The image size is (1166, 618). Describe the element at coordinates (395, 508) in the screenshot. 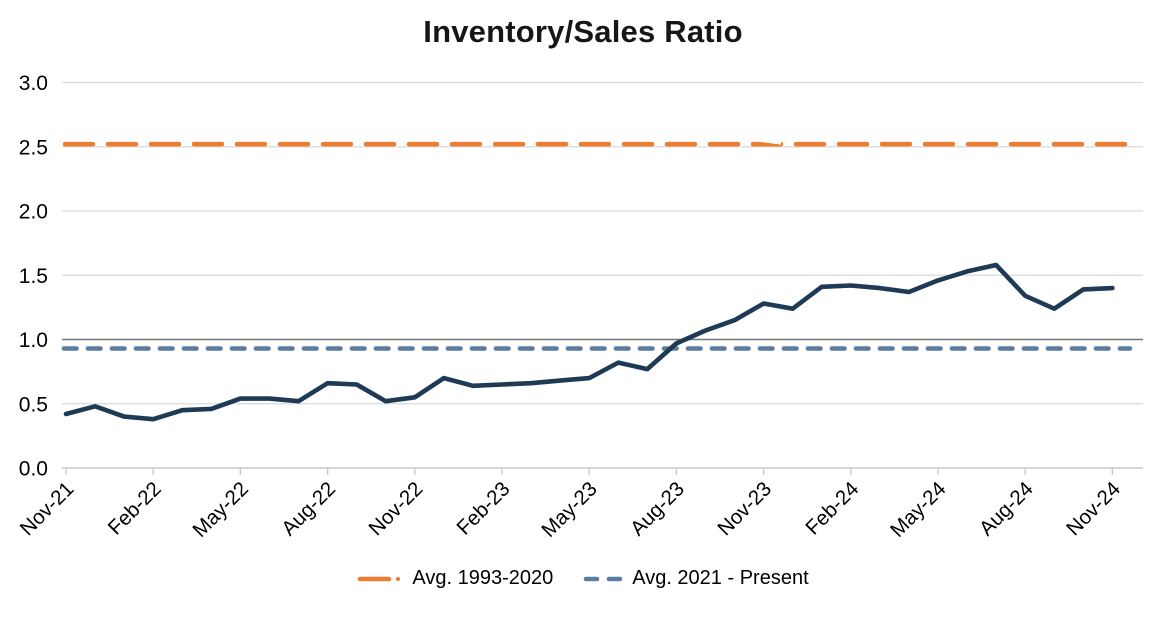

I see `x-tick-label: Nov-22` at that location.